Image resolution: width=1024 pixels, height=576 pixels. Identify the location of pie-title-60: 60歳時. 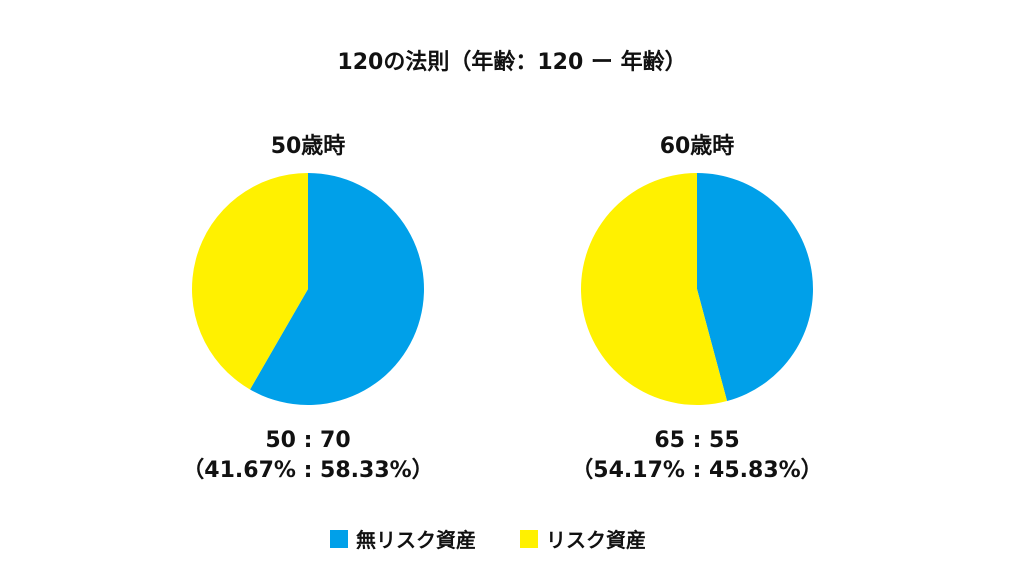
(697, 146).